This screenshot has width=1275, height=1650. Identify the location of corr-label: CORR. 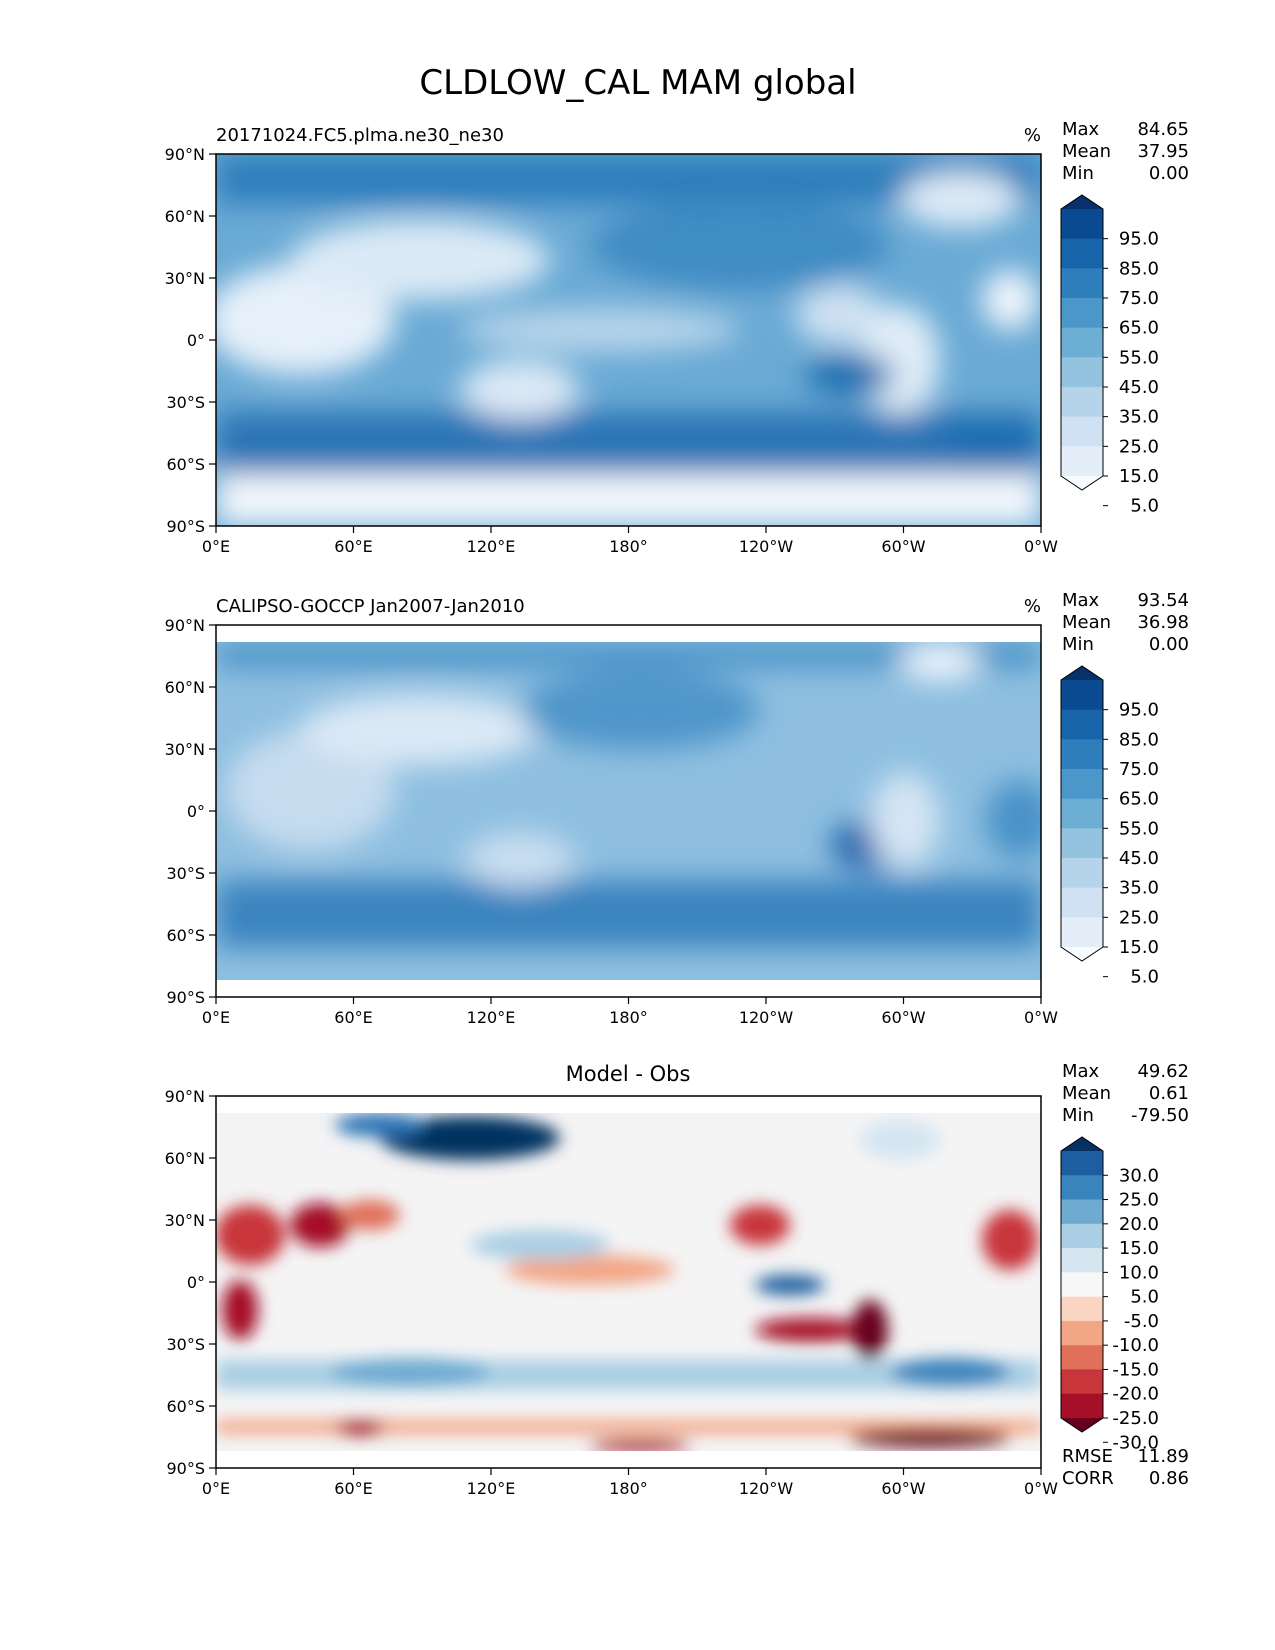
(1088, 1478).